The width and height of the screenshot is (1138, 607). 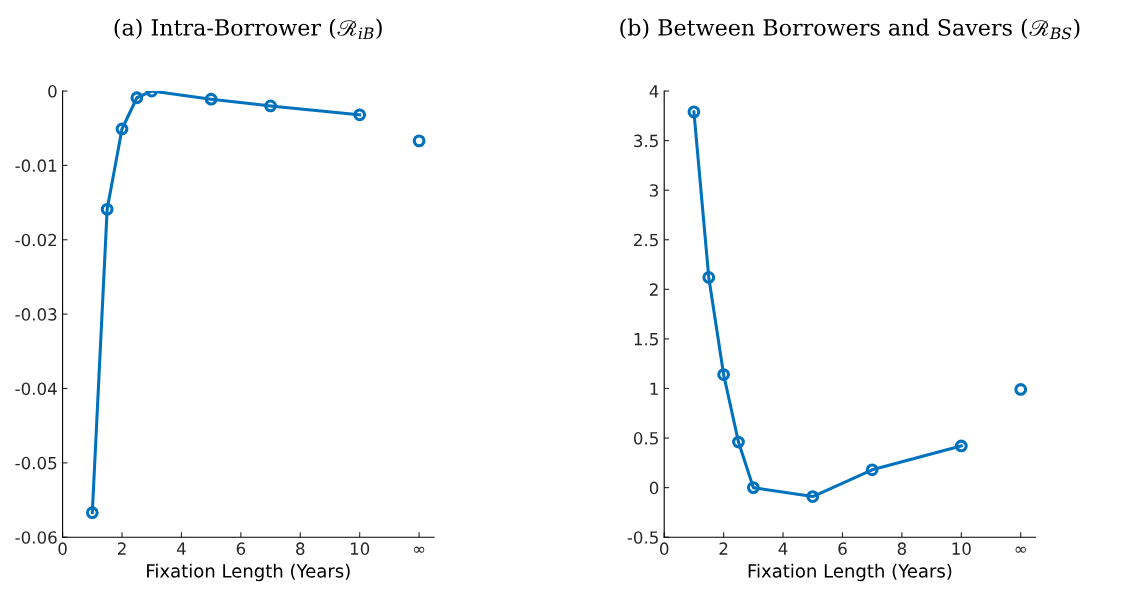 I want to click on y-tick-label: 1.5, so click(x=646, y=339).